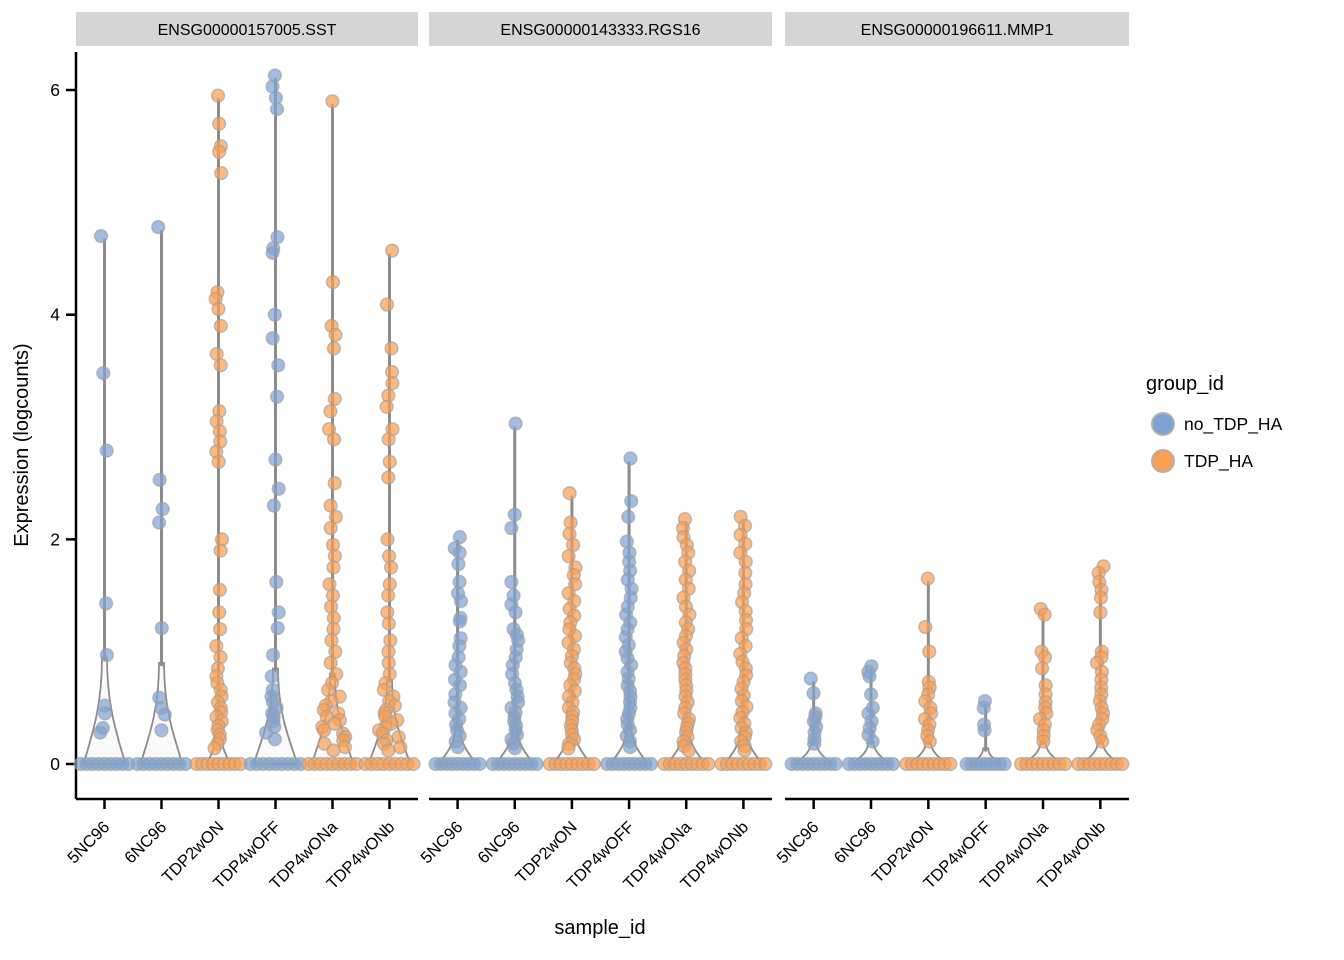  What do you see at coordinates (1214, 423) in the screenshot?
I see `legend: group_id no_TDP_HA TDP_HA` at bounding box center [1214, 423].